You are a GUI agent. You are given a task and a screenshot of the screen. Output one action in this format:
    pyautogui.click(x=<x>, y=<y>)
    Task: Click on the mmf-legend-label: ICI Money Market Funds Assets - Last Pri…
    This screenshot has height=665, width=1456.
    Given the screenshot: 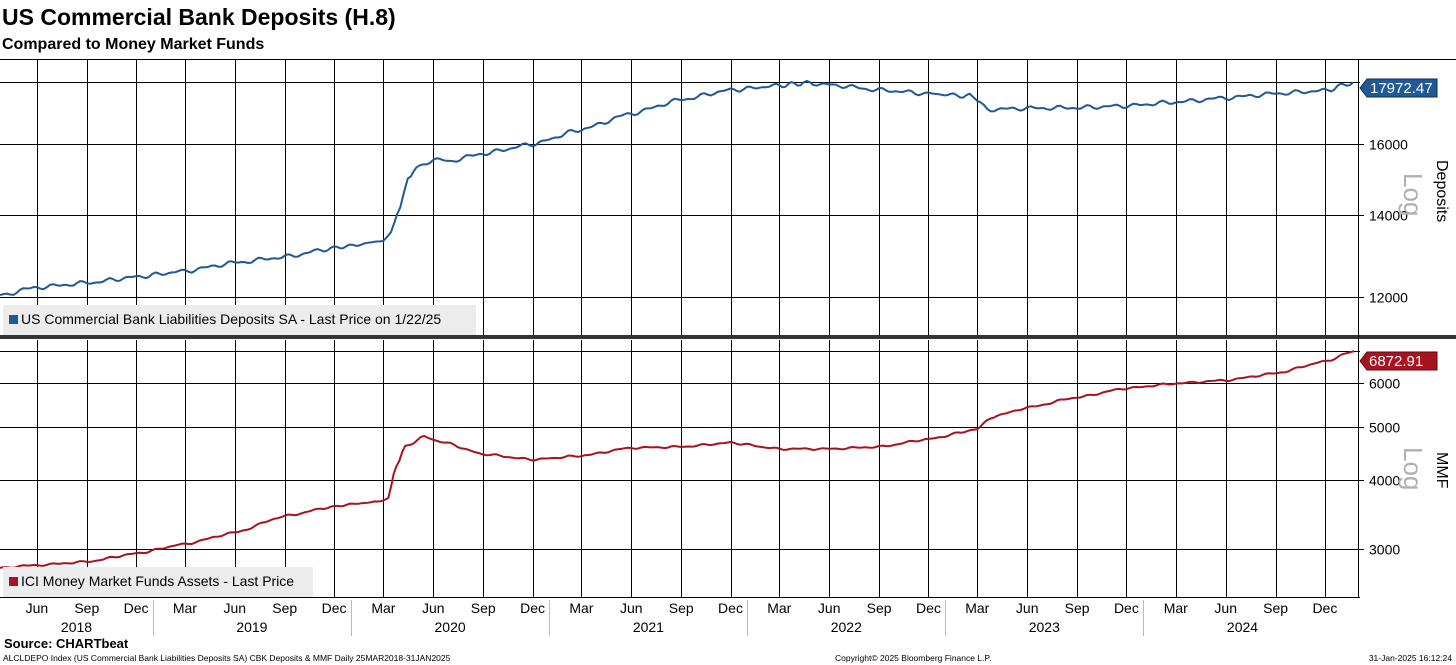 What is the action you would take?
    pyautogui.click(x=157, y=581)
    